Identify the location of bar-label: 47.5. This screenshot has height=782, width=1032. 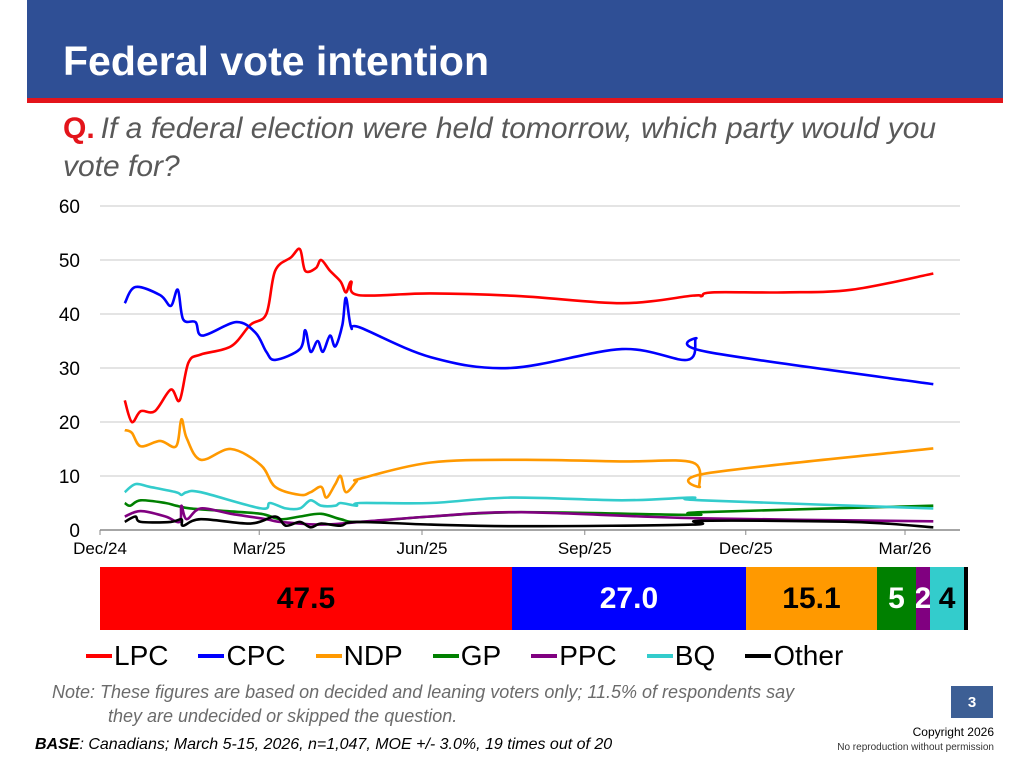
(306, 598).